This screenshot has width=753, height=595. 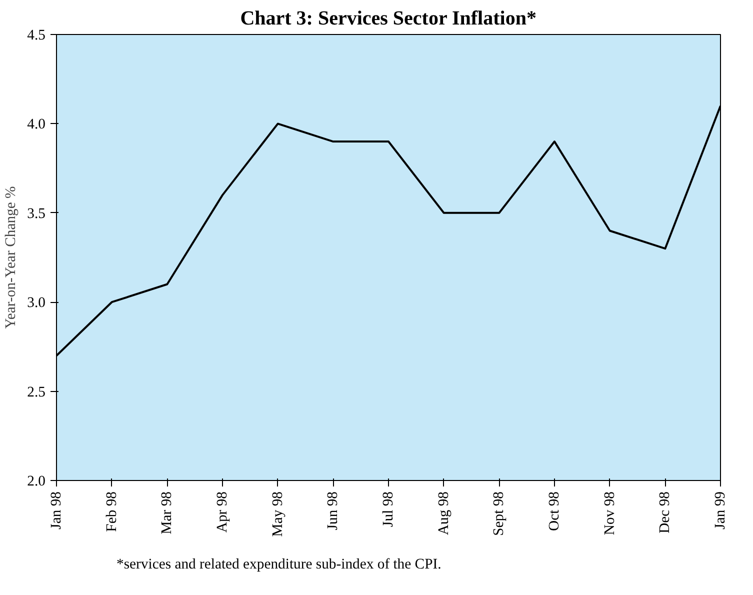 I want to click on y-tick-label: 4.5, so click(x=36, y=36).